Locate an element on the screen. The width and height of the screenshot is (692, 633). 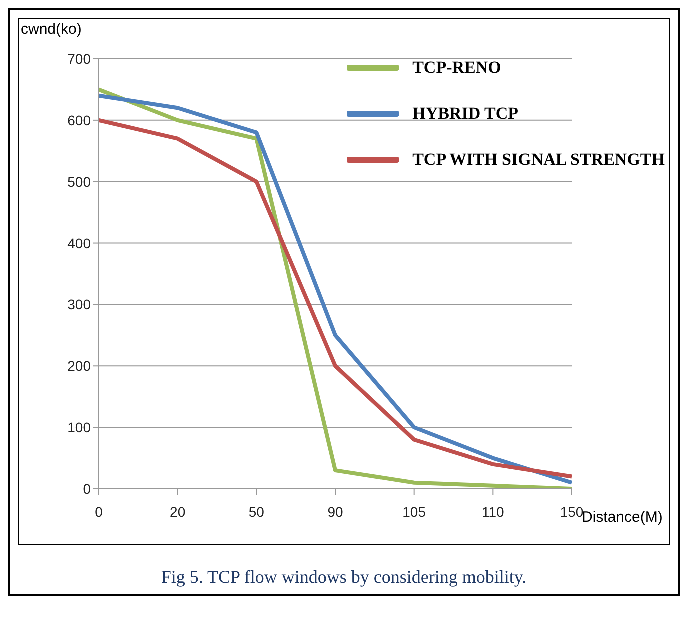
legend-label: HYBRID TCP is located at coordinates (465, 114).